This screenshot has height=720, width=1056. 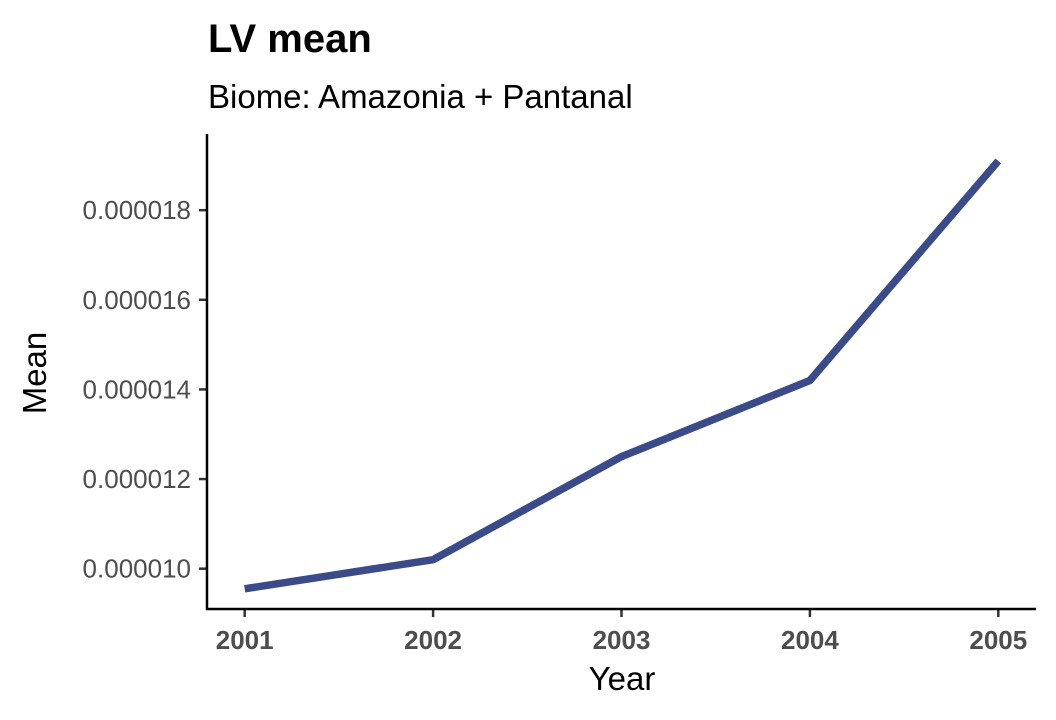 What do you see at coordinates (290, 39) in the screenshot?
I see `chart-title: LV mean` at bounding box center [290, 39].